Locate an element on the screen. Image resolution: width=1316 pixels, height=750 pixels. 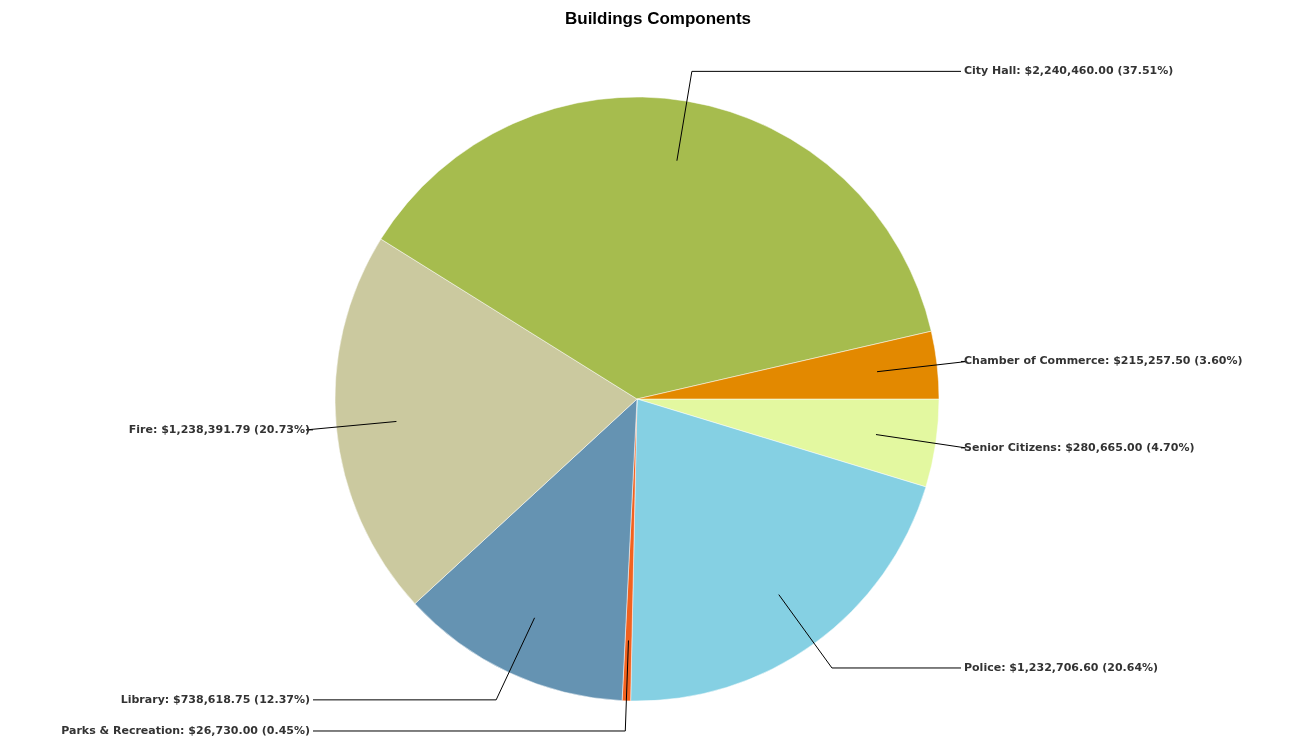
slice-label: Parks & Recreation: $26,730.00 (0.45%) is located at coordinates (185, 730).